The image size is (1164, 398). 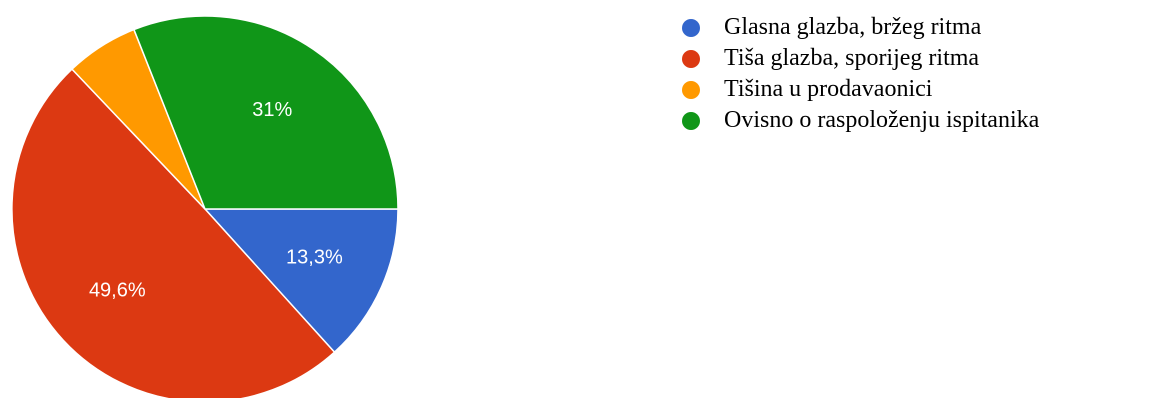 What do you see at coordinates (853, 27) in the screenshot?
I see `legend-label-0: Glasna glazba, bržeg ritma` at bounding box center [853, 27].